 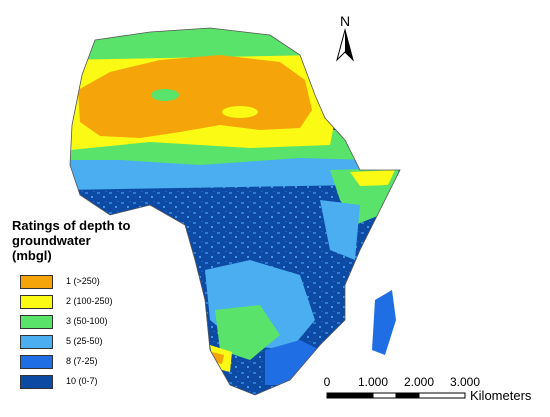 What do you see at coordinates (419, 382) in the screenshot?
I see `scale-label-2000: 2.000` at bounding box center [419, 382].